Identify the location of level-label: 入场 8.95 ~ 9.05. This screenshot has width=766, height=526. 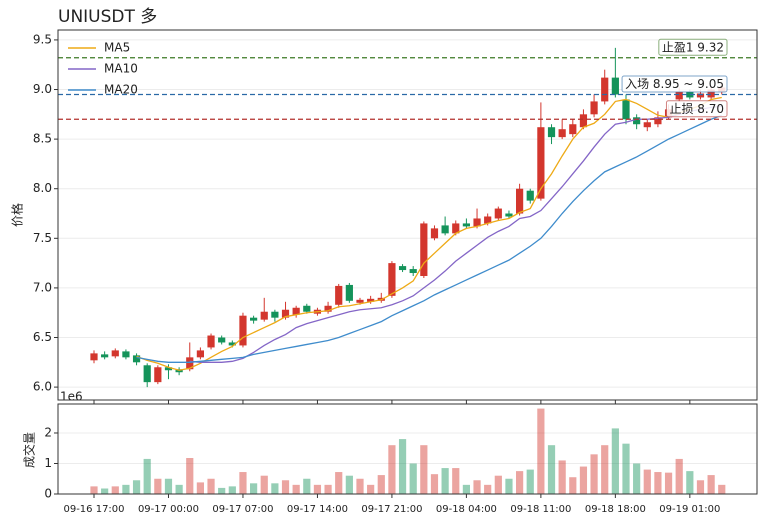
(674, 84).